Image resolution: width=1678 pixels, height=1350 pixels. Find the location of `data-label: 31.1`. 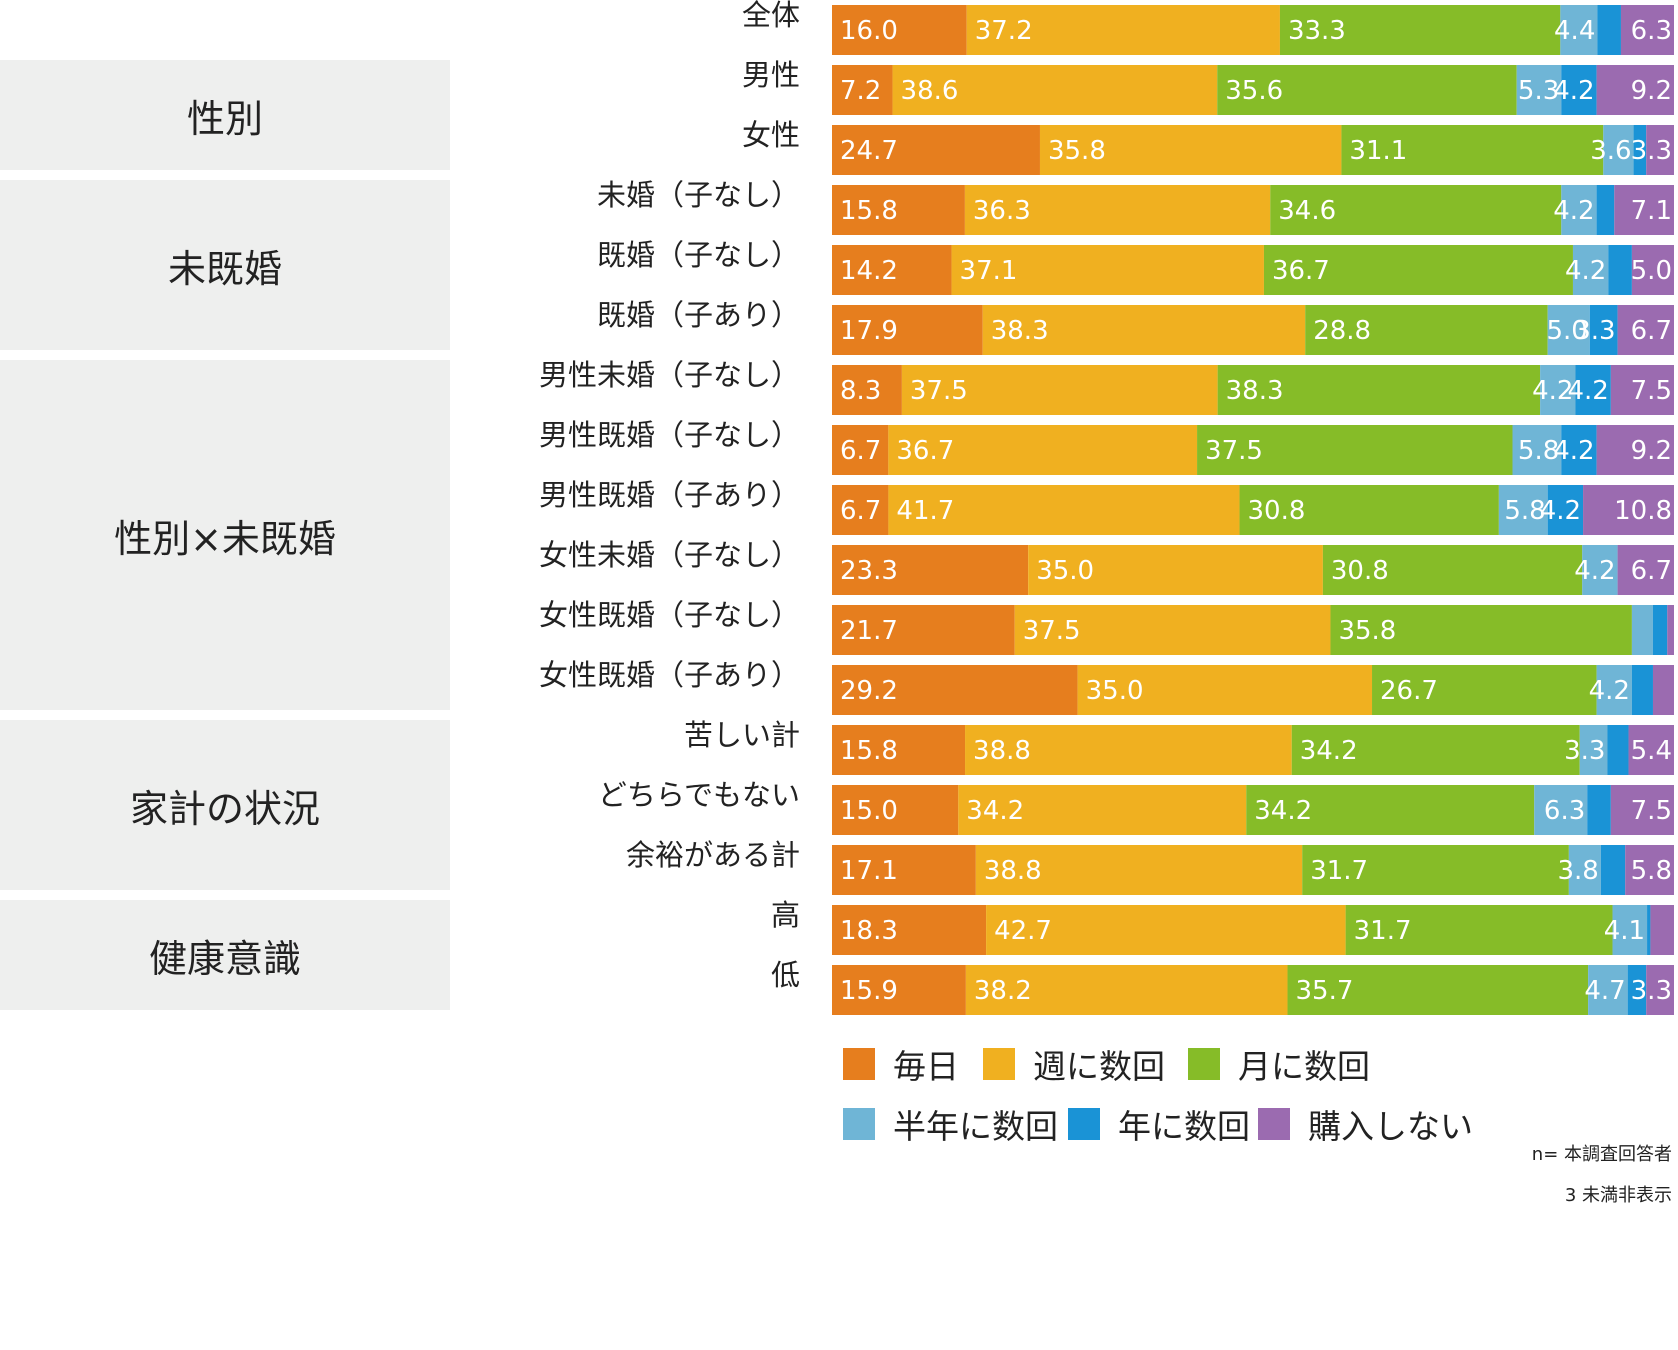

data-label: 31.1 is located at coordinates (1378, 151).